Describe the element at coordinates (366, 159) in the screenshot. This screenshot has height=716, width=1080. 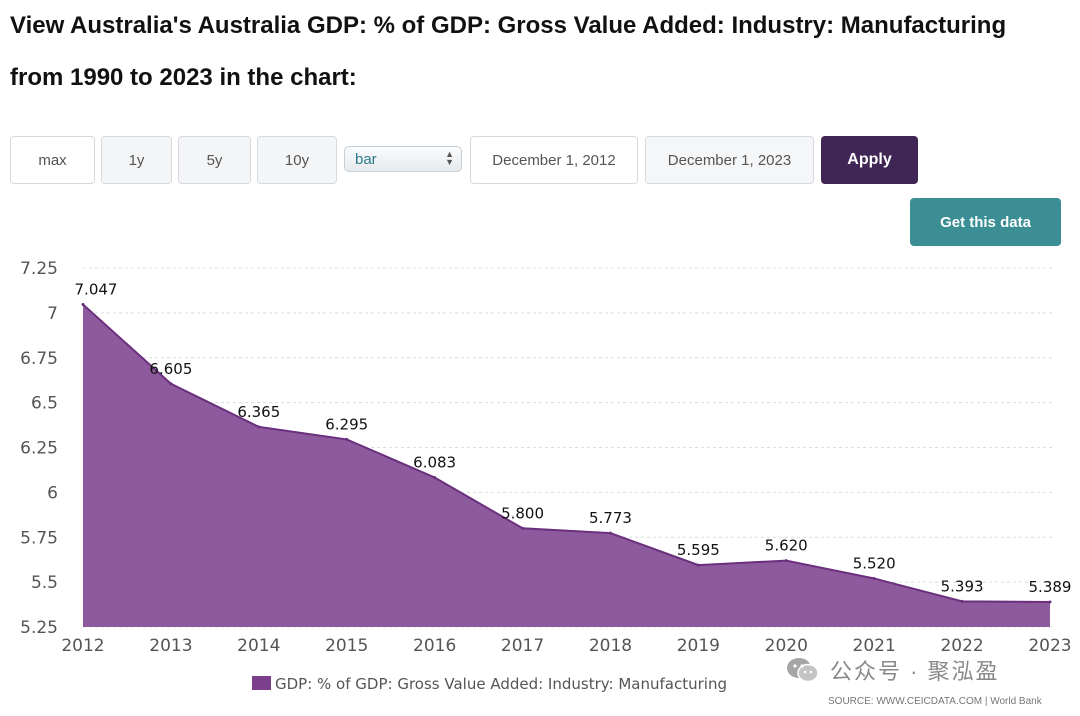
I see `chart-type-selected-value: bar` at that location.